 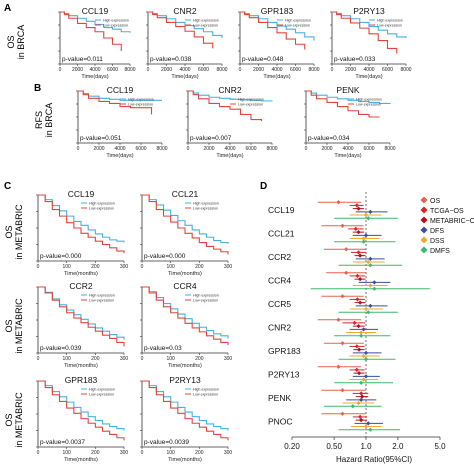 I want to click on p-value-label: p-value=0.03, so click(x=163, y=348).